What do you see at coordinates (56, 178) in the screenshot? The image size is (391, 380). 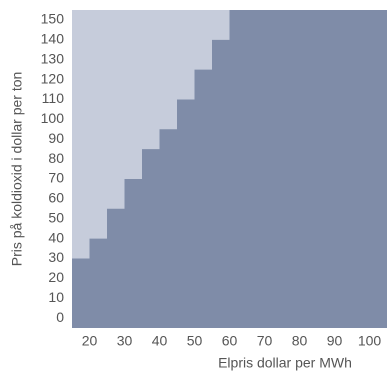 I see `y-tick-label: 70` at bounding box center [56, 178].